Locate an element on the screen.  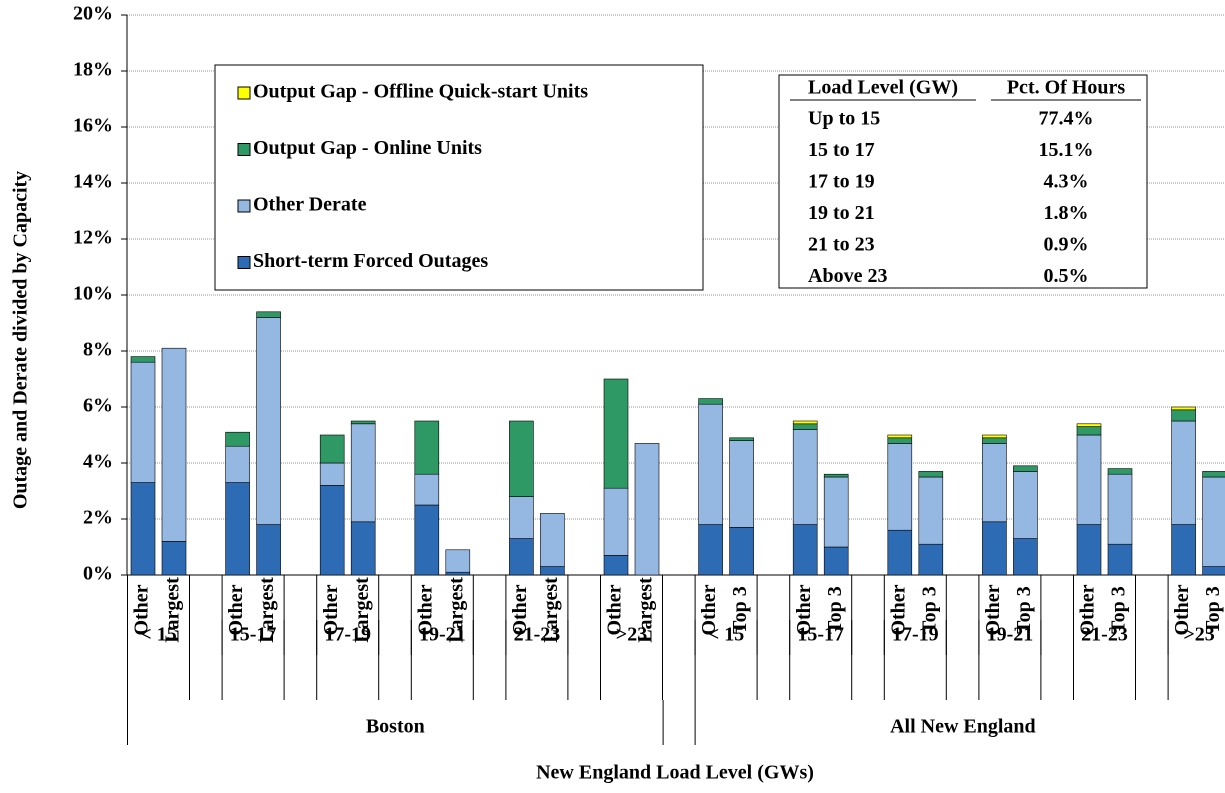
legend-label: Other Derate is located at coordinates (310, 205).